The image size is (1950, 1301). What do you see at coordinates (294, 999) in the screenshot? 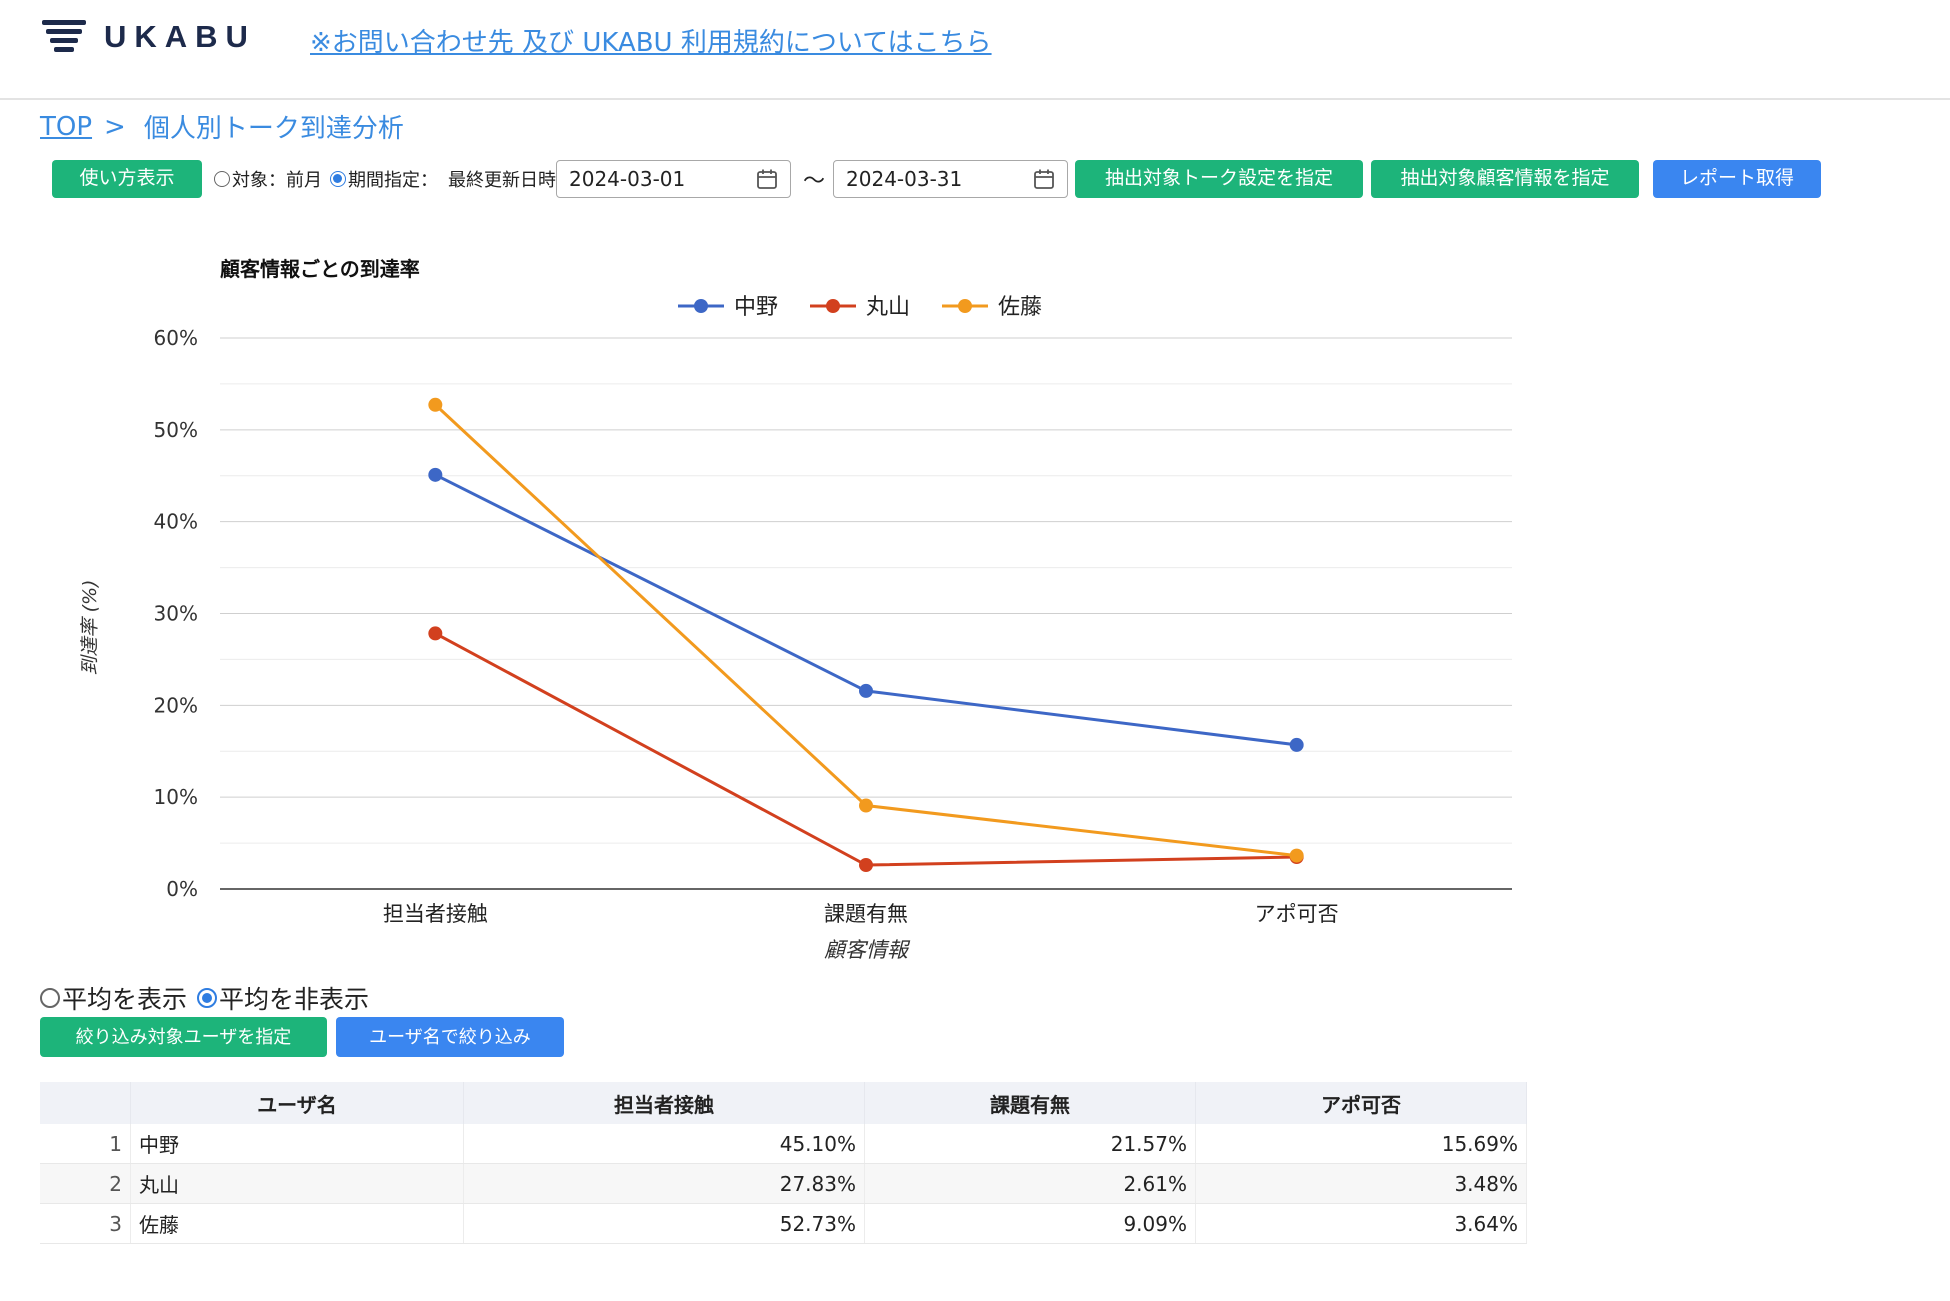
I see `hide-average-label: 平均を非表示` at bounding box center [294, 999].